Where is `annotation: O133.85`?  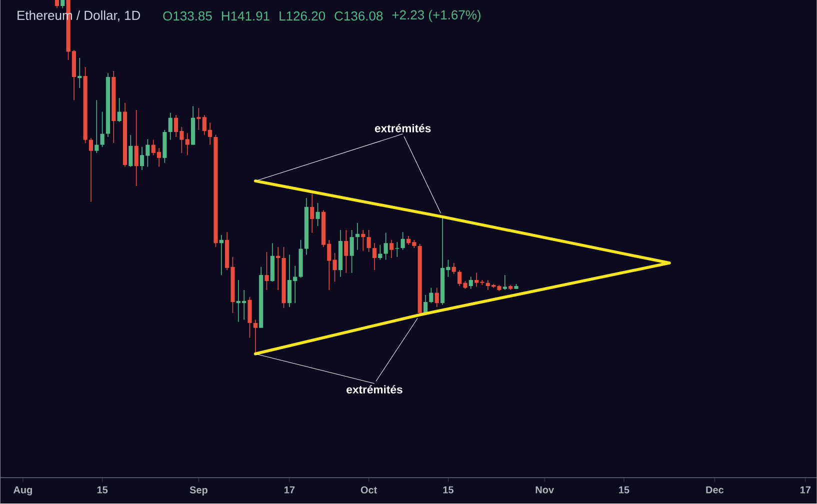 annotation: O133.85 is located at coordinates (187, 16).